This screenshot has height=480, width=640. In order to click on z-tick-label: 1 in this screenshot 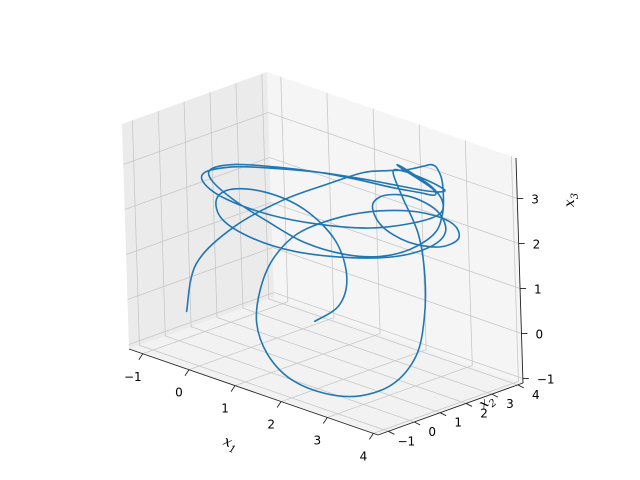, I will do `click(538, 290)`.